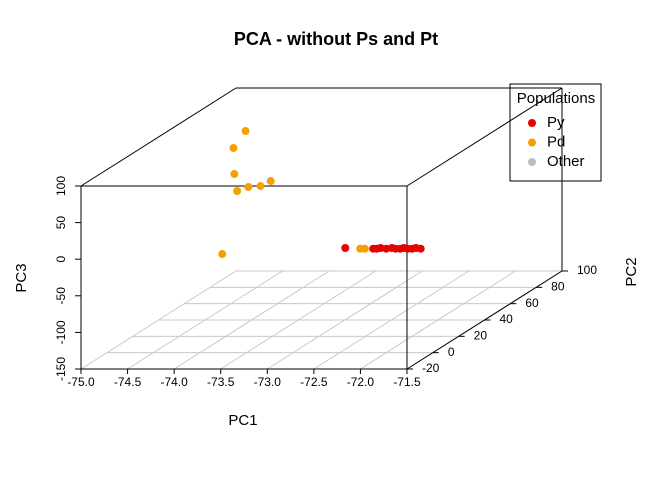  I want to click on z-tick-label: -50, so click(61, 296).